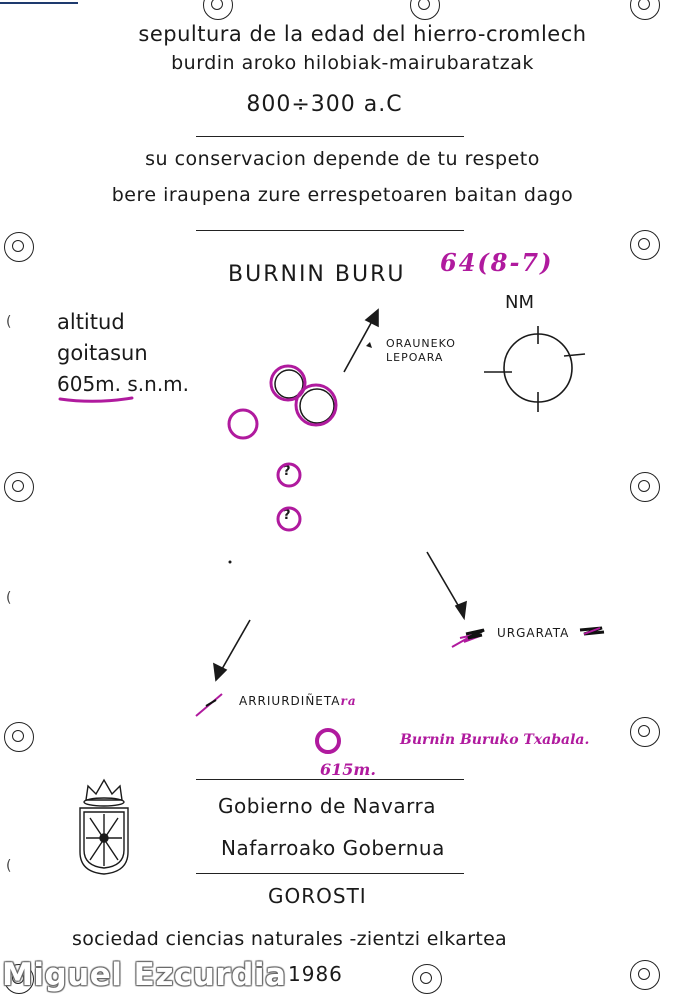 This screenshot has width=685, height=1000. What do you see at coordinates (495, 740) in the screenshot?
I see `txabala-label: Burnin Buruko Txabala.` at bounding box center [495, 740].